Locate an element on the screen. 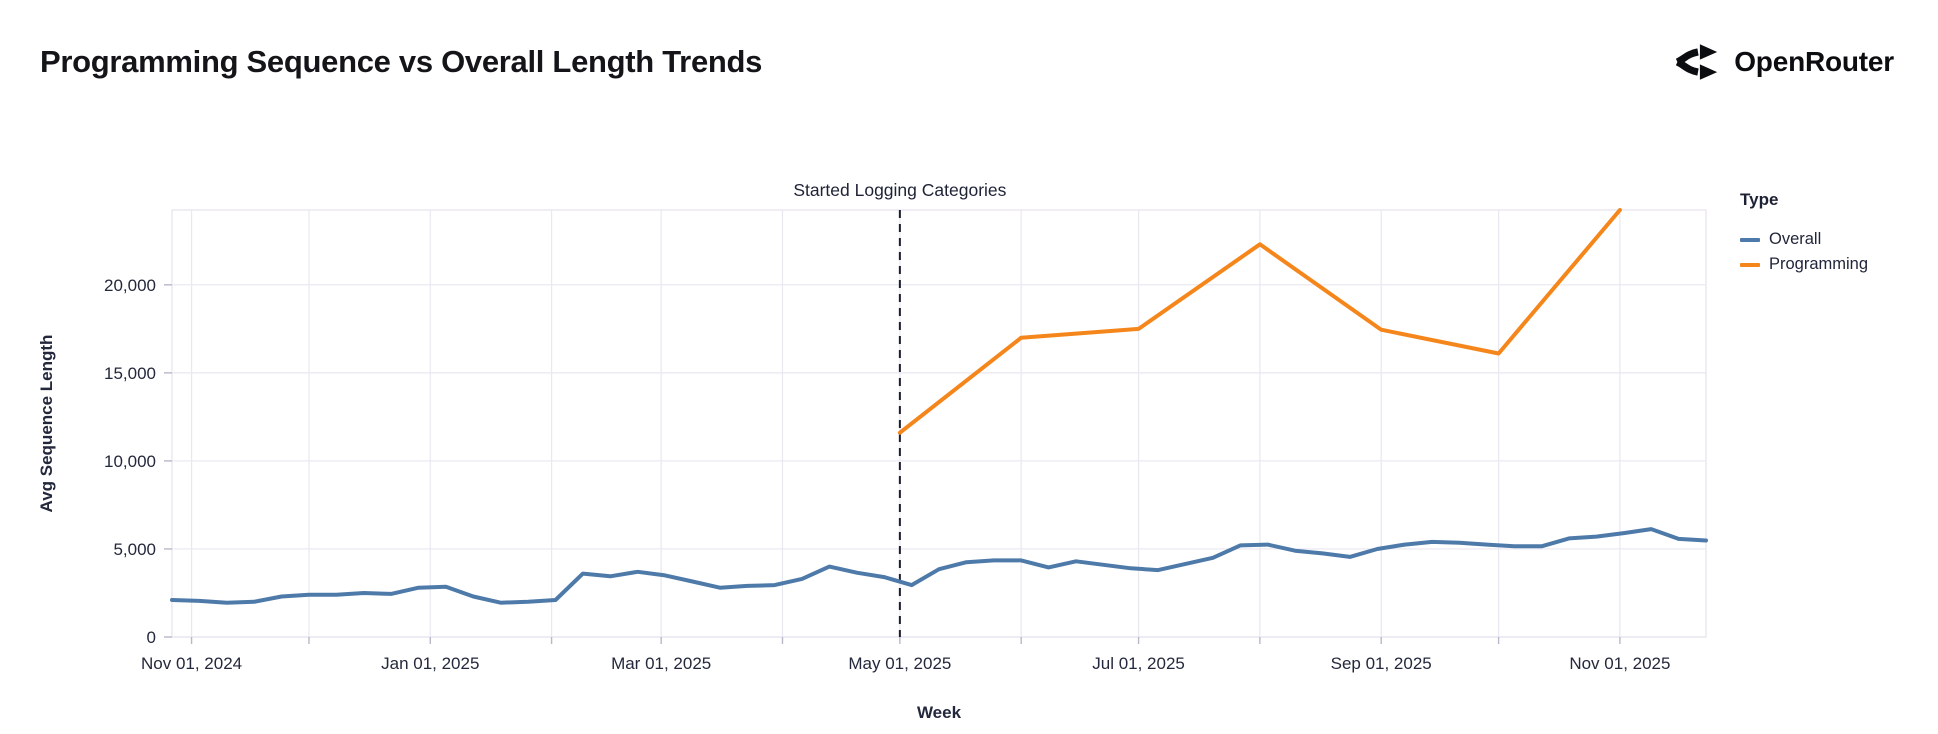 The height and width of the screenshot is (734, 1938). x-tick-label: Mar 01, 2025 is located at coordinates (661, 663).